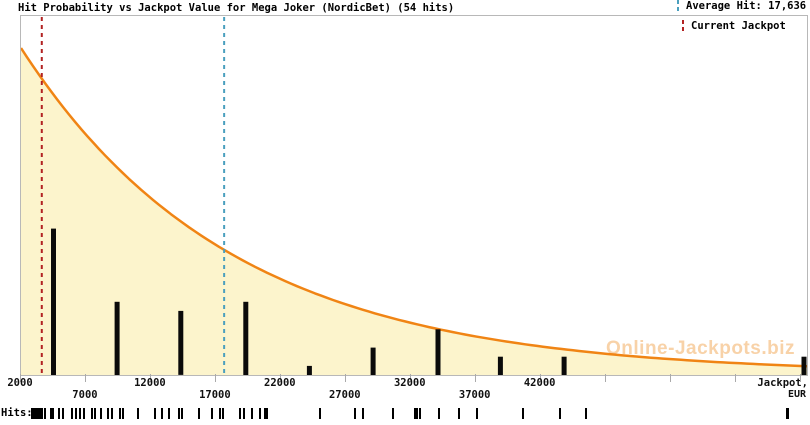  Describe the element at coordinates (700, 348) in the screenshot. I see `watermark: Online-Jackpots.biz` at that location.